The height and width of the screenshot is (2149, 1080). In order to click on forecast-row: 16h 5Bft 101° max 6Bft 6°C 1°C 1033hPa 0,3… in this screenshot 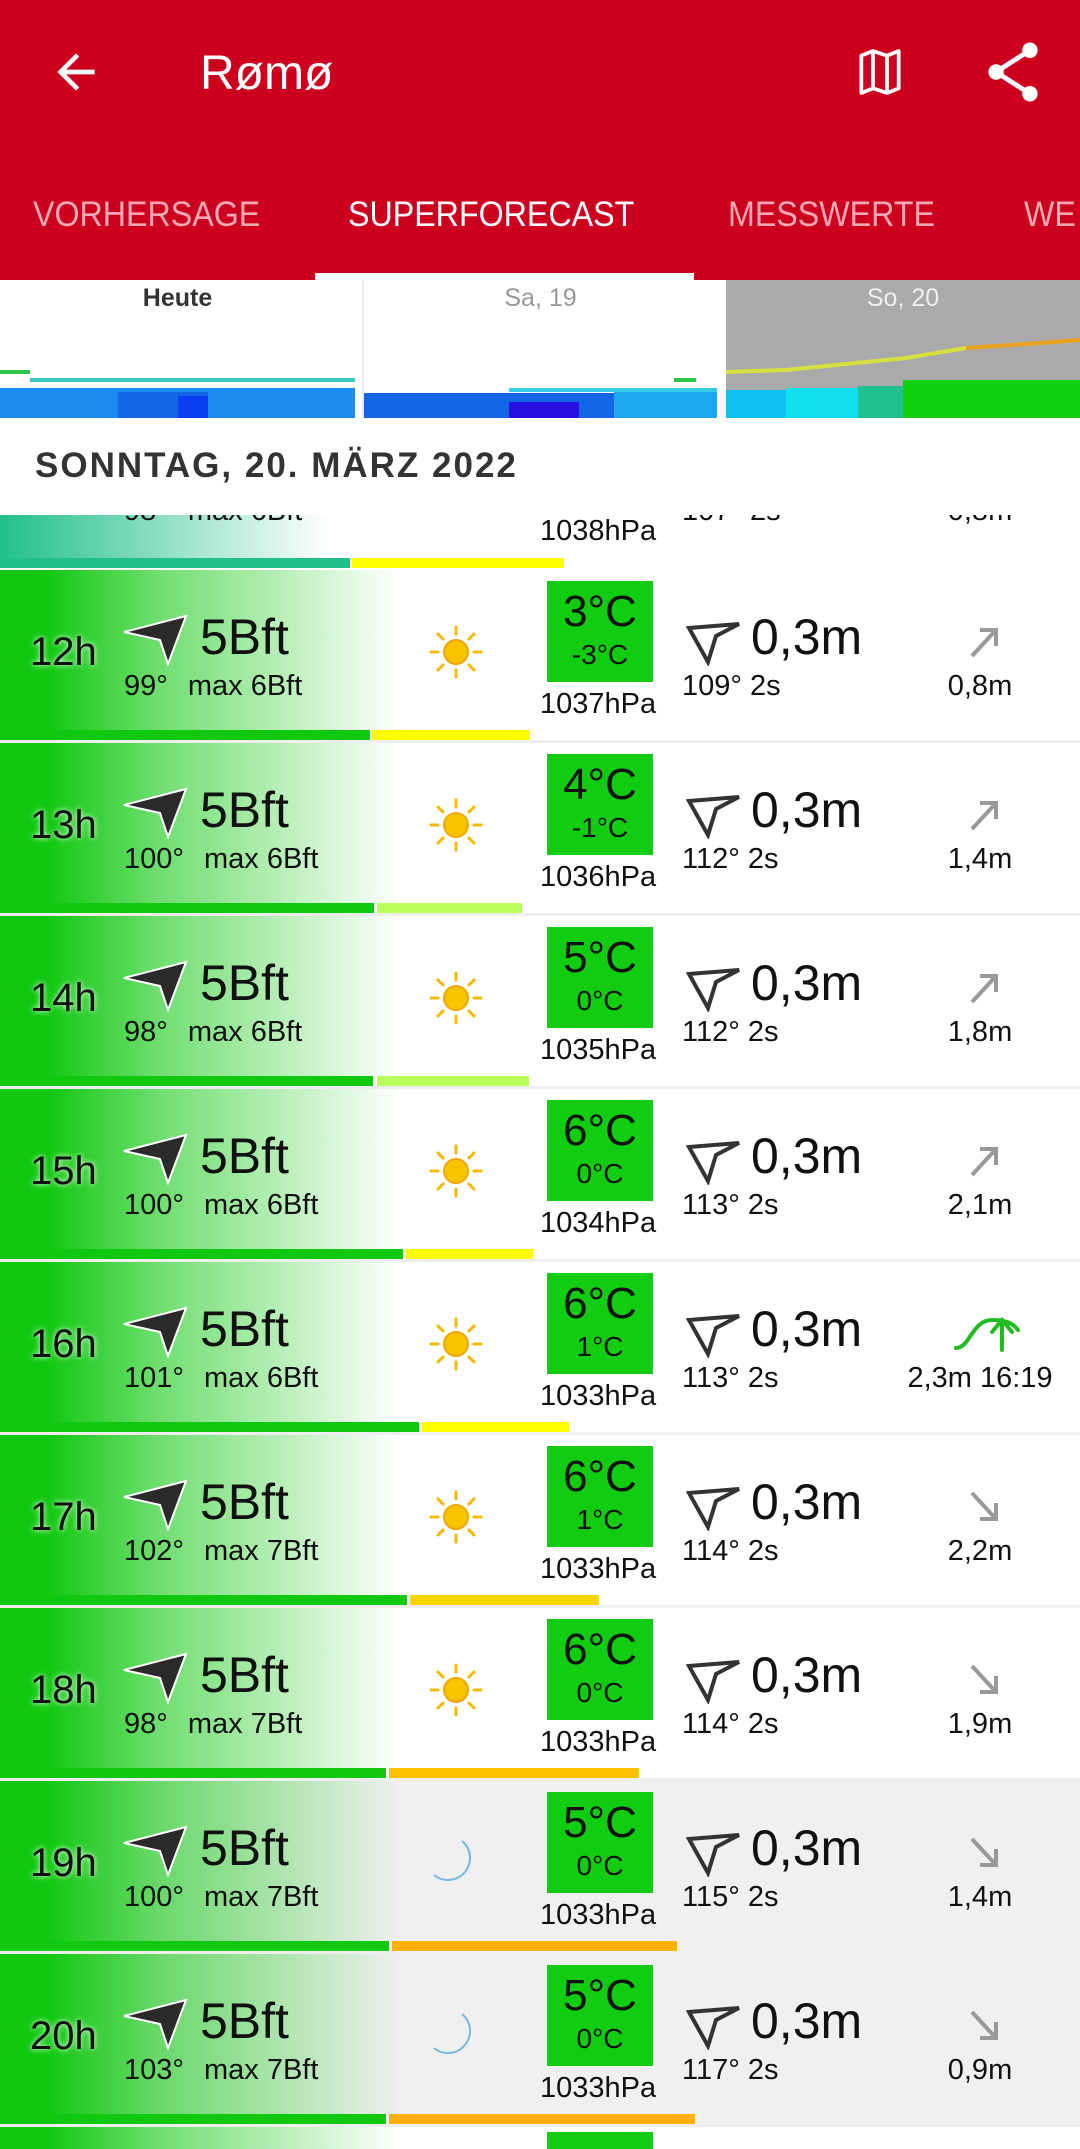, I will do `click(540, 1348)`.